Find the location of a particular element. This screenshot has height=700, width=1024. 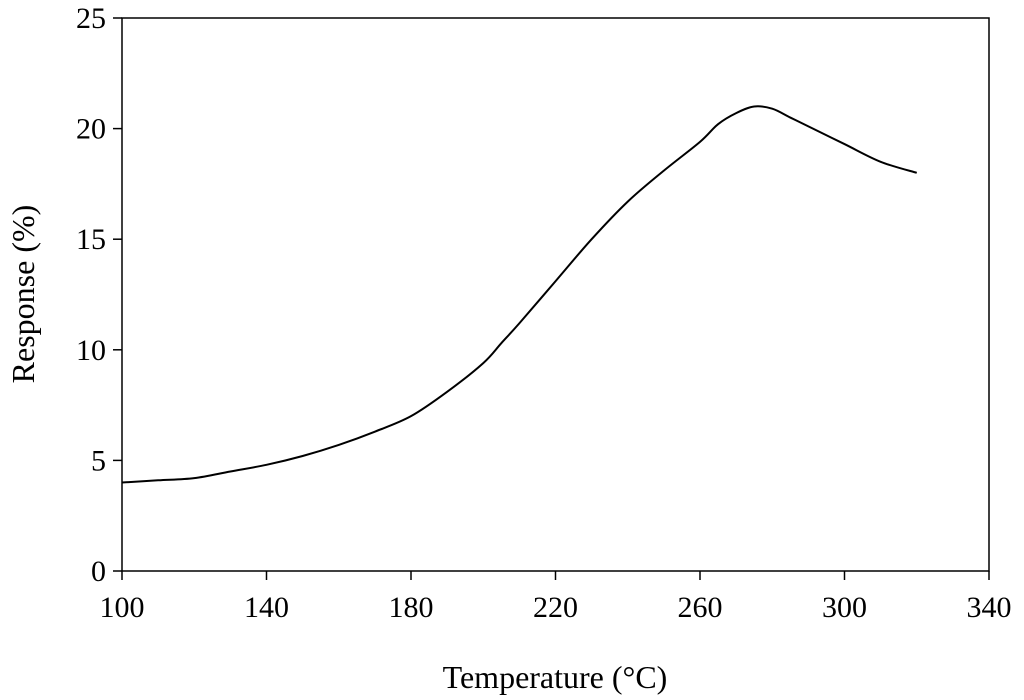

y-tick-label: 10 is located at coordinates (91, 350).